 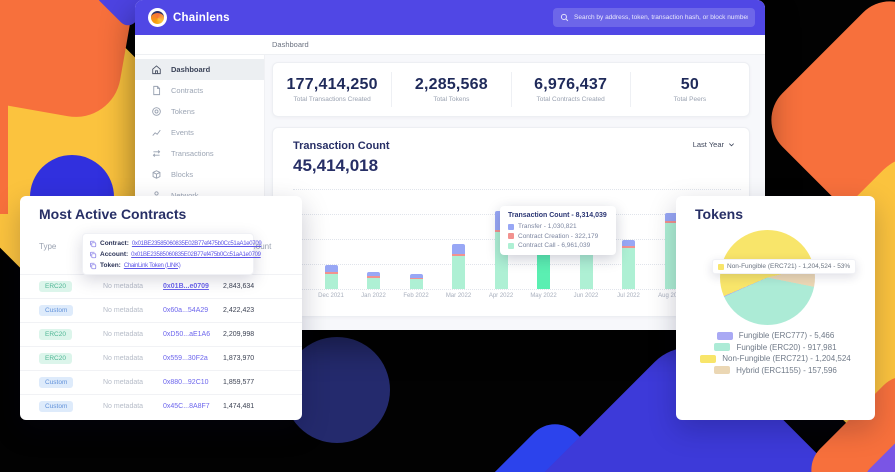 I want to click on legend-item: Fungible (ERC777) - 5,466, so click(x=775, y=336).